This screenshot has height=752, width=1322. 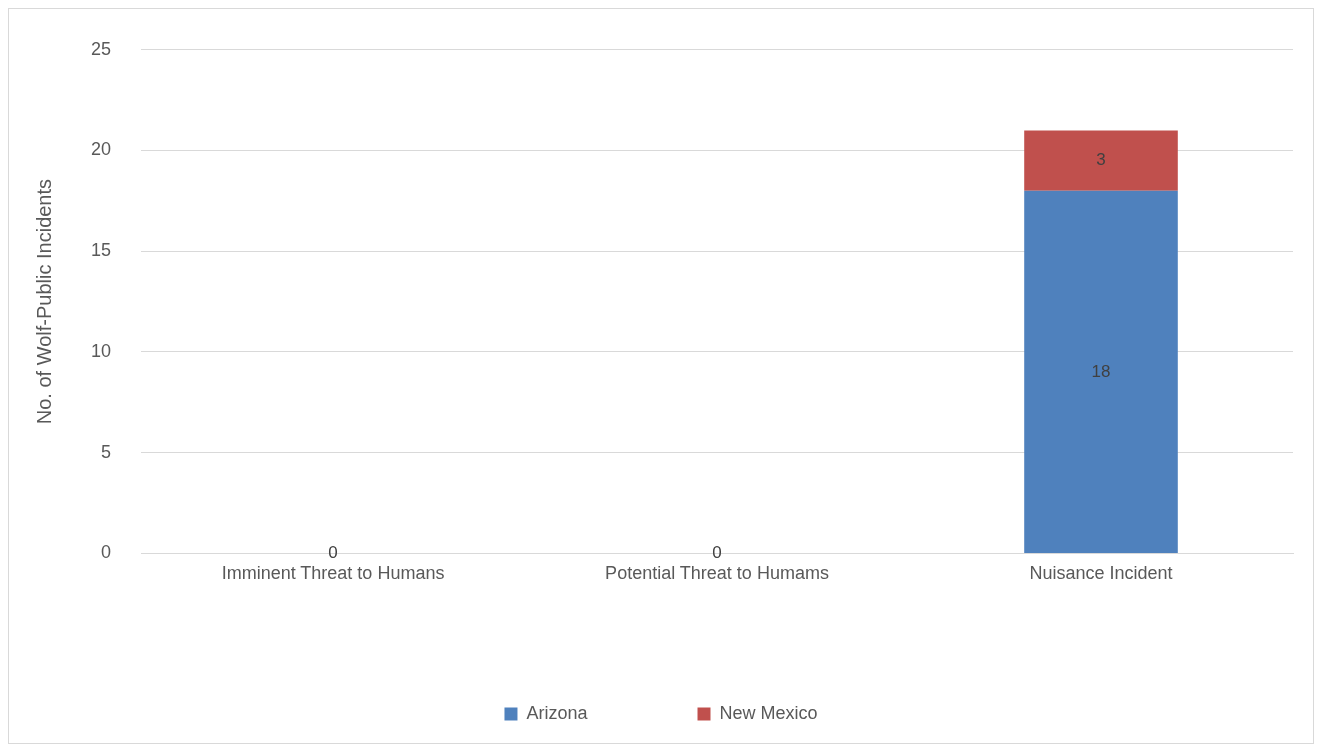 What do you see at coordinates (557, 712) in the screenshot?
I see `legend-label: Arizona` at bounding box center [557, 712].